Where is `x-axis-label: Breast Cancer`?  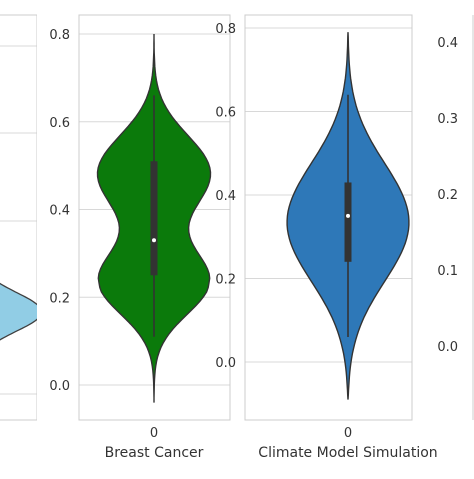 x-axis-label: Breast Cancer is located at coordinates (154, 453).